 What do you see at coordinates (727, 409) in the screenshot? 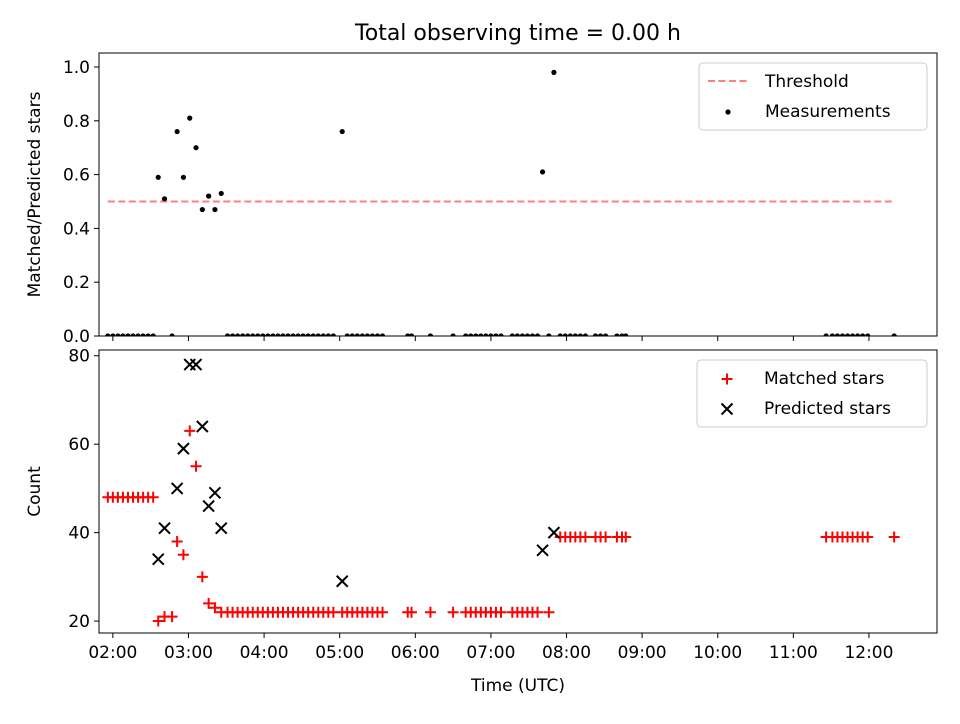
I see `legend-predicted-swatch` at bounding box center [727, 409].